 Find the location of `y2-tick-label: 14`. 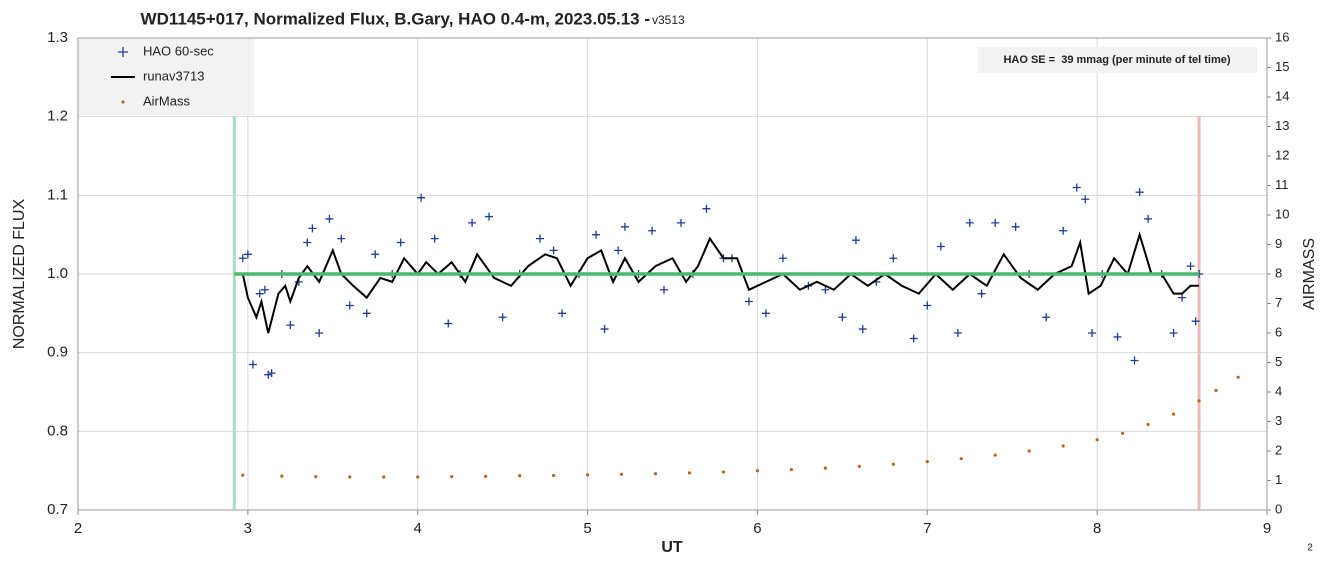

y2-tick-label: 14 is located at coordinates (1282, 95).